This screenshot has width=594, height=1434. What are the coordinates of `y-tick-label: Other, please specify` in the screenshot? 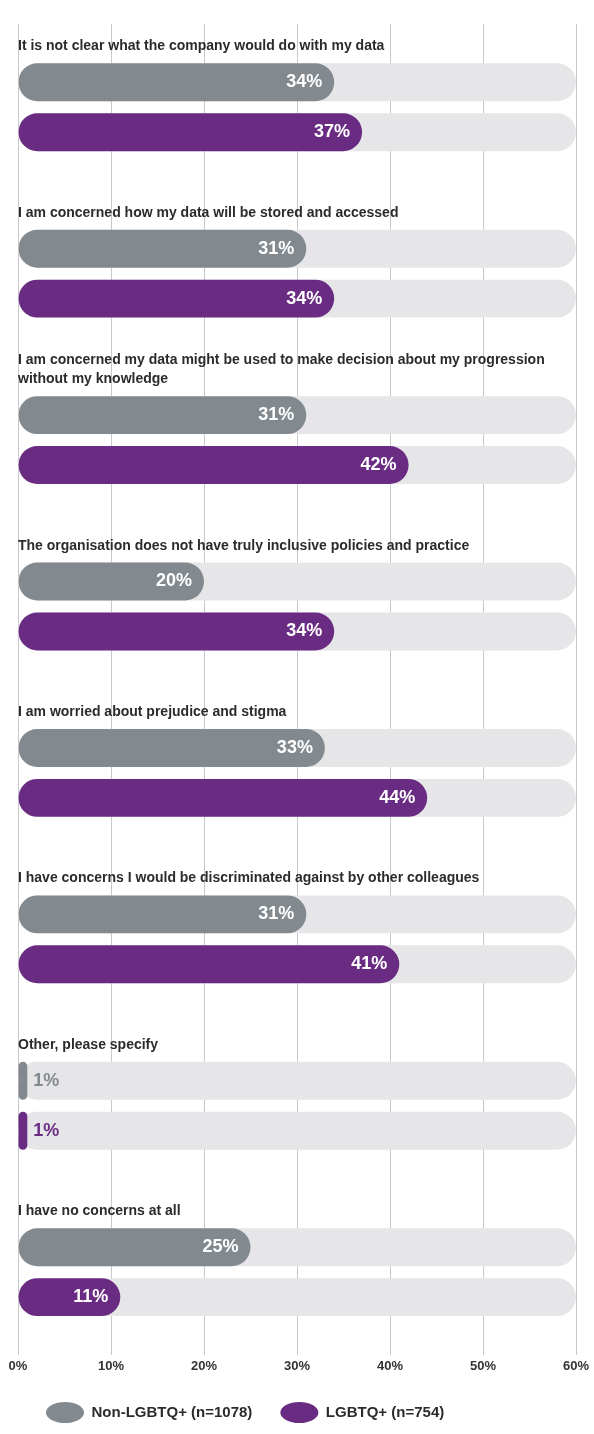 It's located at (88, 1043).